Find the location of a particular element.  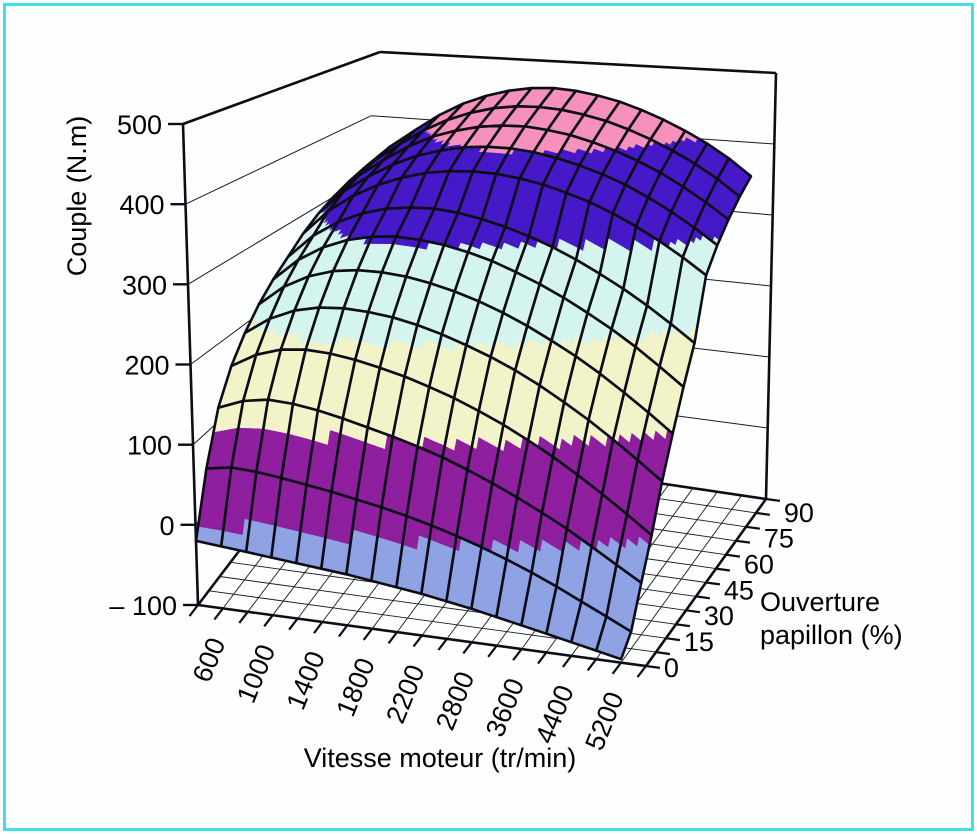

x-tick-label: 1000 is located at coordinates (256, 673).